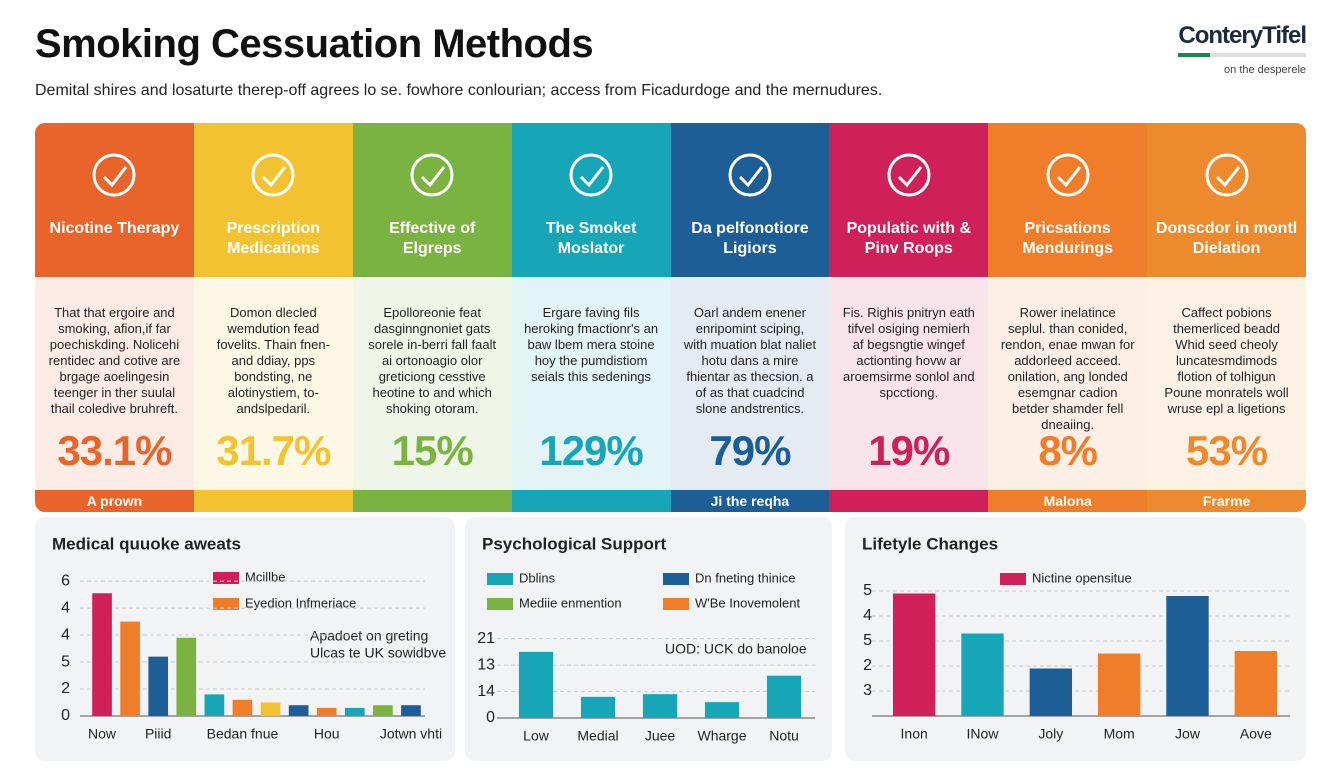  I want to click on legend-label: Nictine opensitue, so click(1082, 577).